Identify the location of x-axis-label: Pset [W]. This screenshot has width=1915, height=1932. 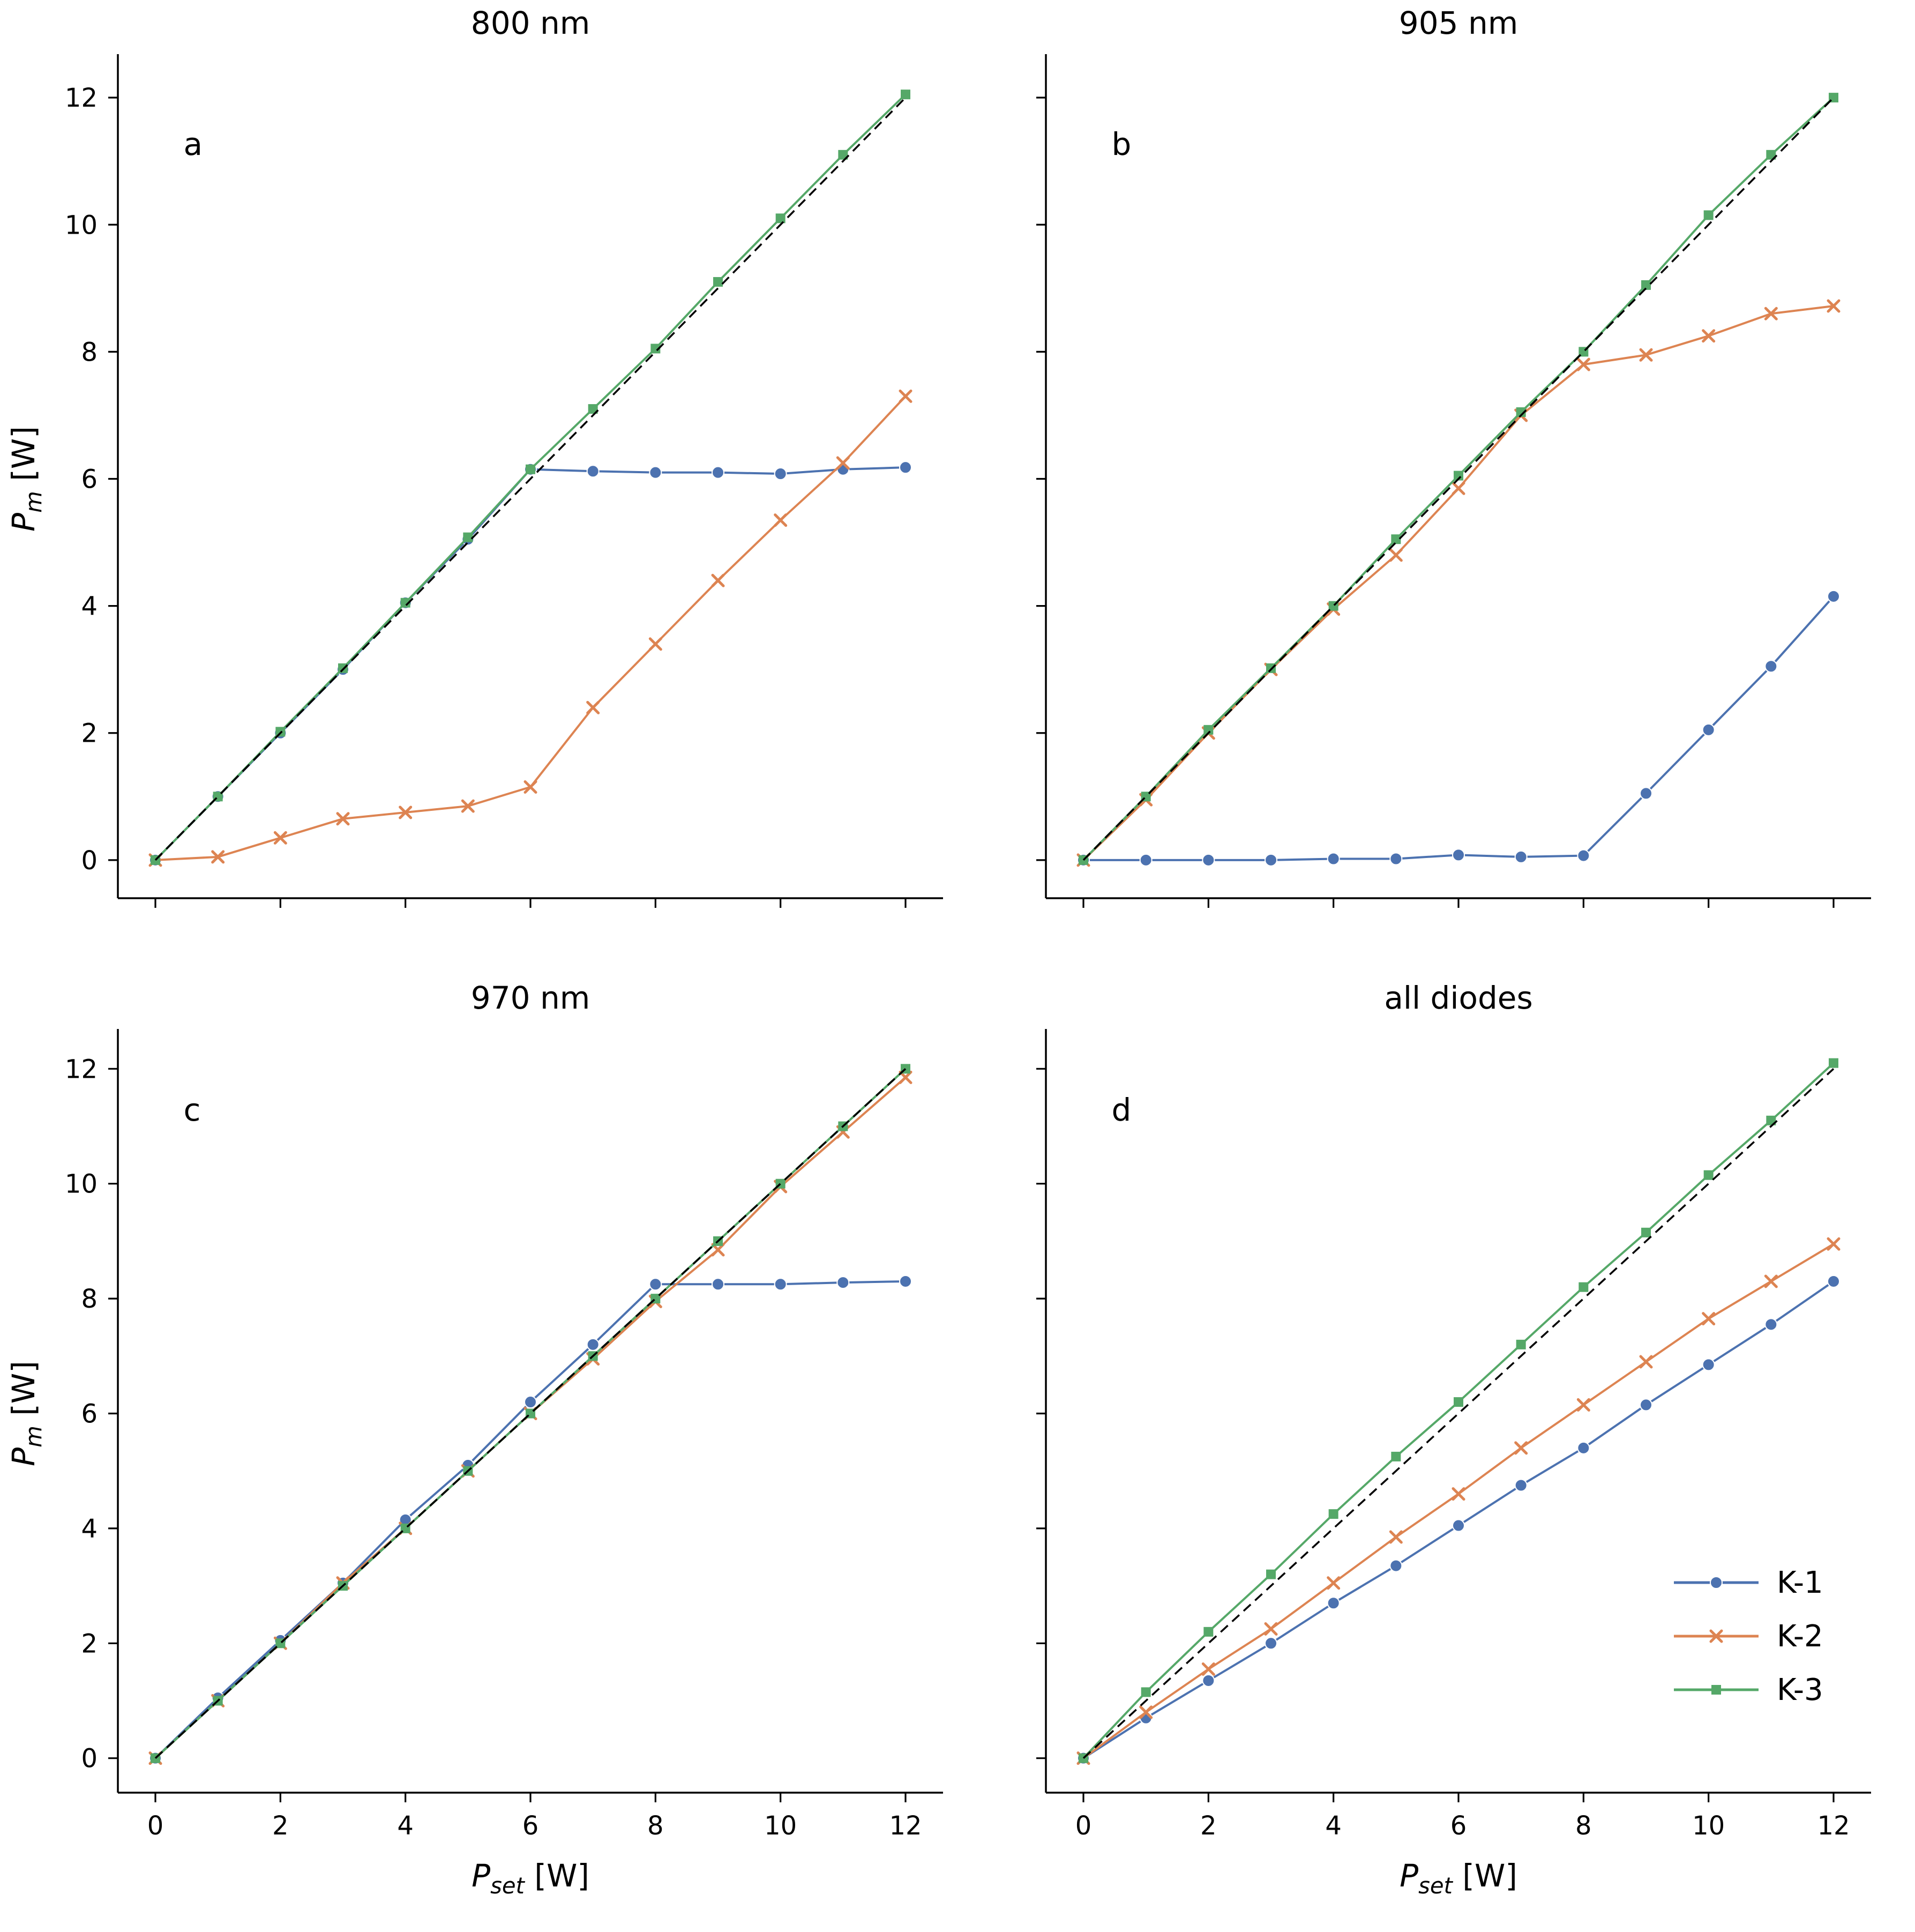
(1458, 1878).